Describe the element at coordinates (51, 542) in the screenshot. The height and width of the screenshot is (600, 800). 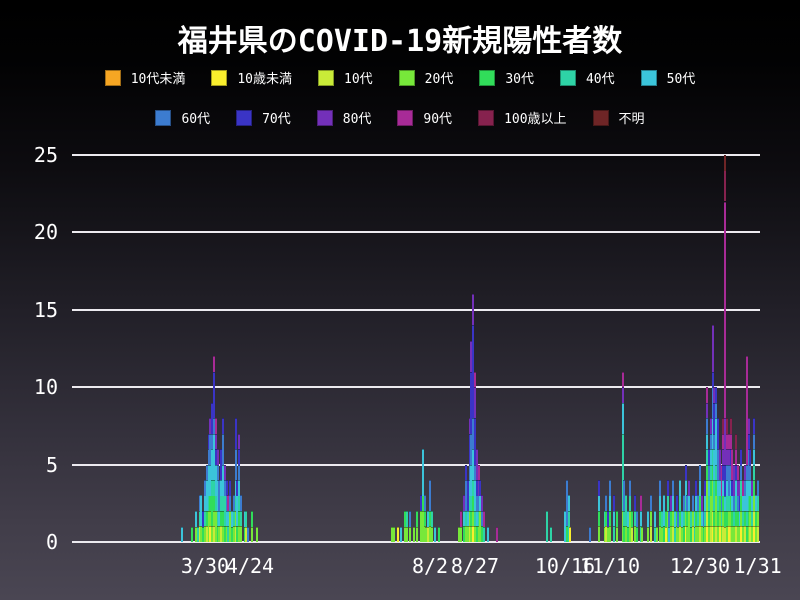
I see `y-axis-tick-label: 0` at that location.